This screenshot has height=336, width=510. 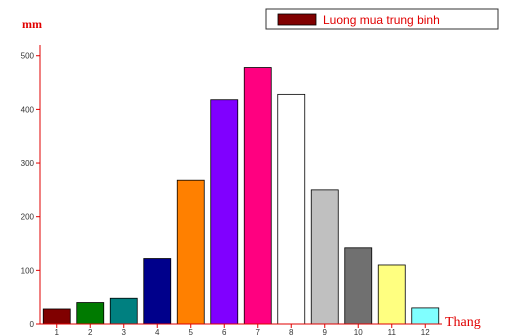 I want to click on y-tick-label: 200, so click(x=28, y=217).